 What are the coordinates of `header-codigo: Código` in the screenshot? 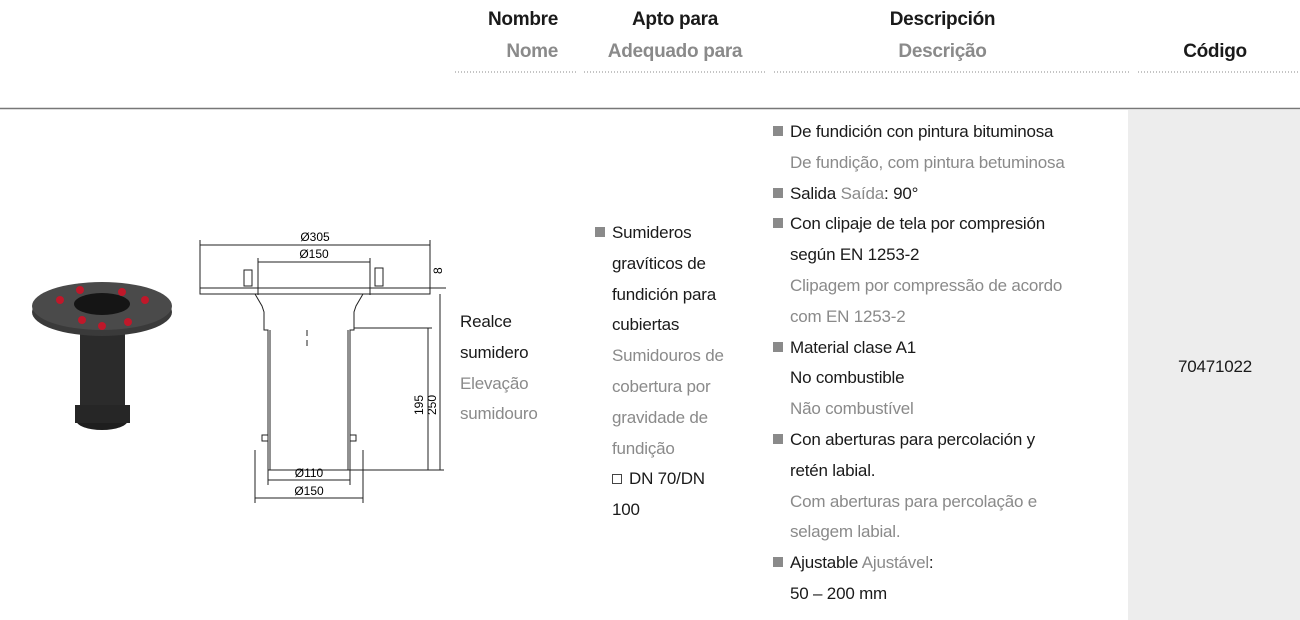 It's located at (1215, 51).